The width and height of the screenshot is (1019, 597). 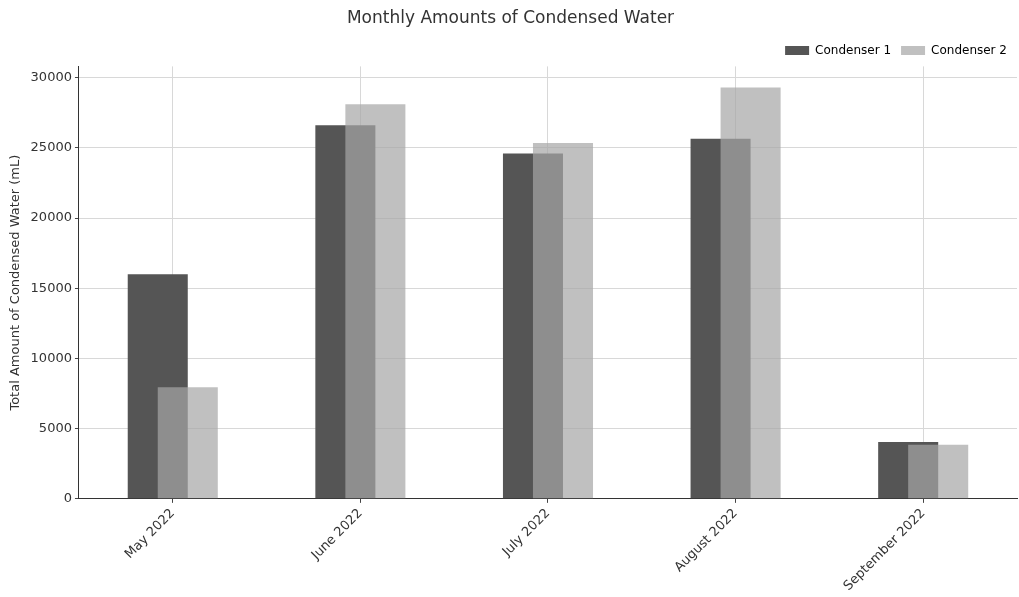 I want to click on y-tick-label: 0, so click(x=67, y=498).